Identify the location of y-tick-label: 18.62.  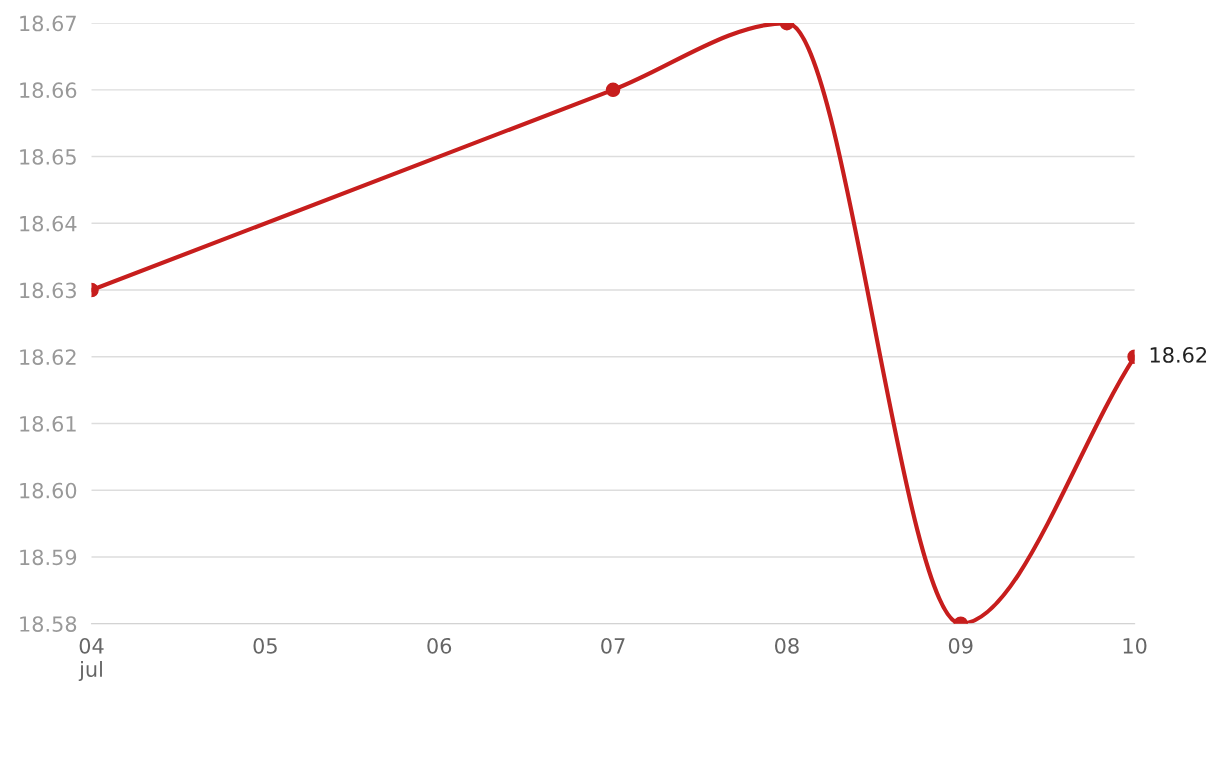
(48, 357).